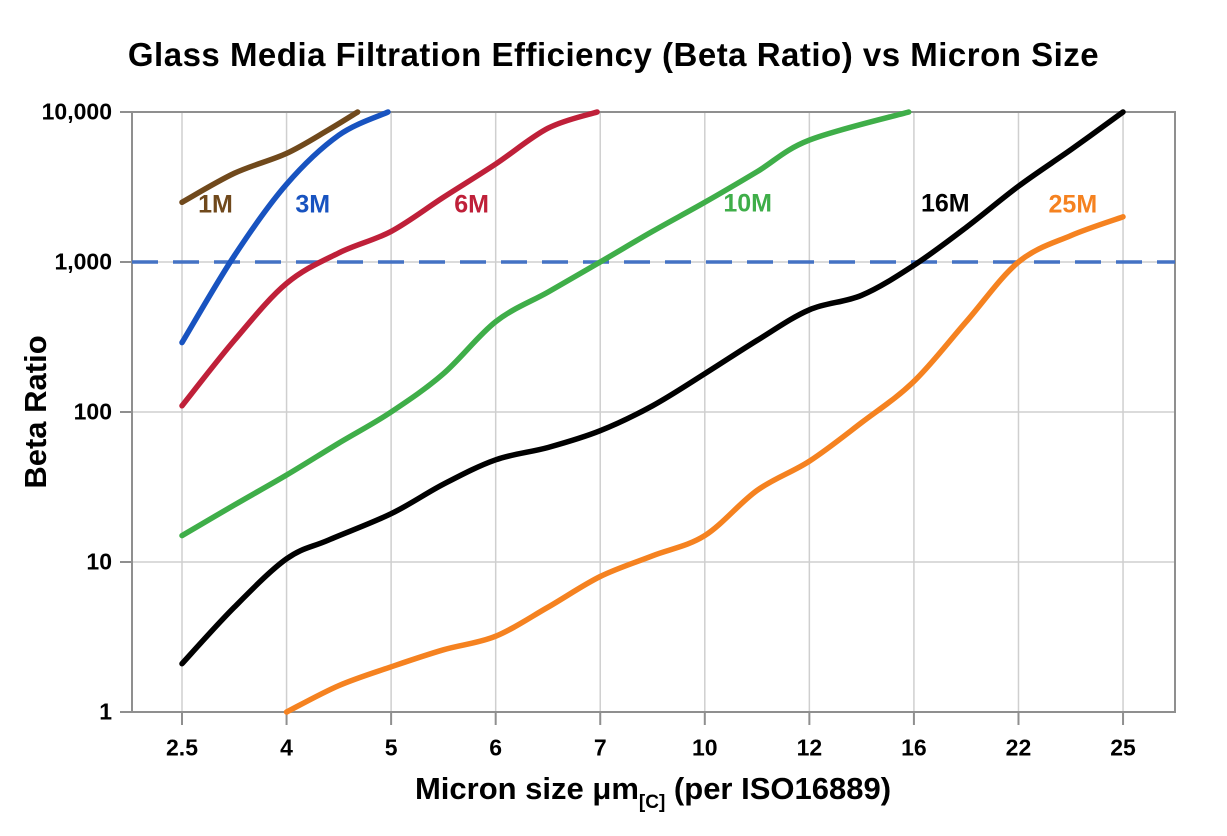 The image size is (1227, 836). I want to click on y-tick-label-100: 100, so click(92, 411).